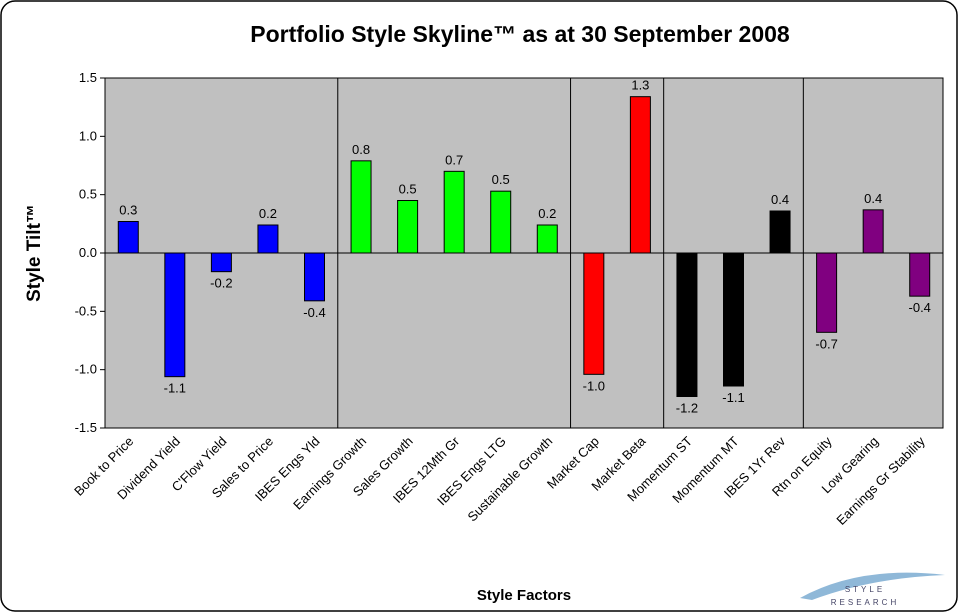  Describe the element at coordinates (826, 343) in the screenshot. I see `data-label: -0.7` at that location.